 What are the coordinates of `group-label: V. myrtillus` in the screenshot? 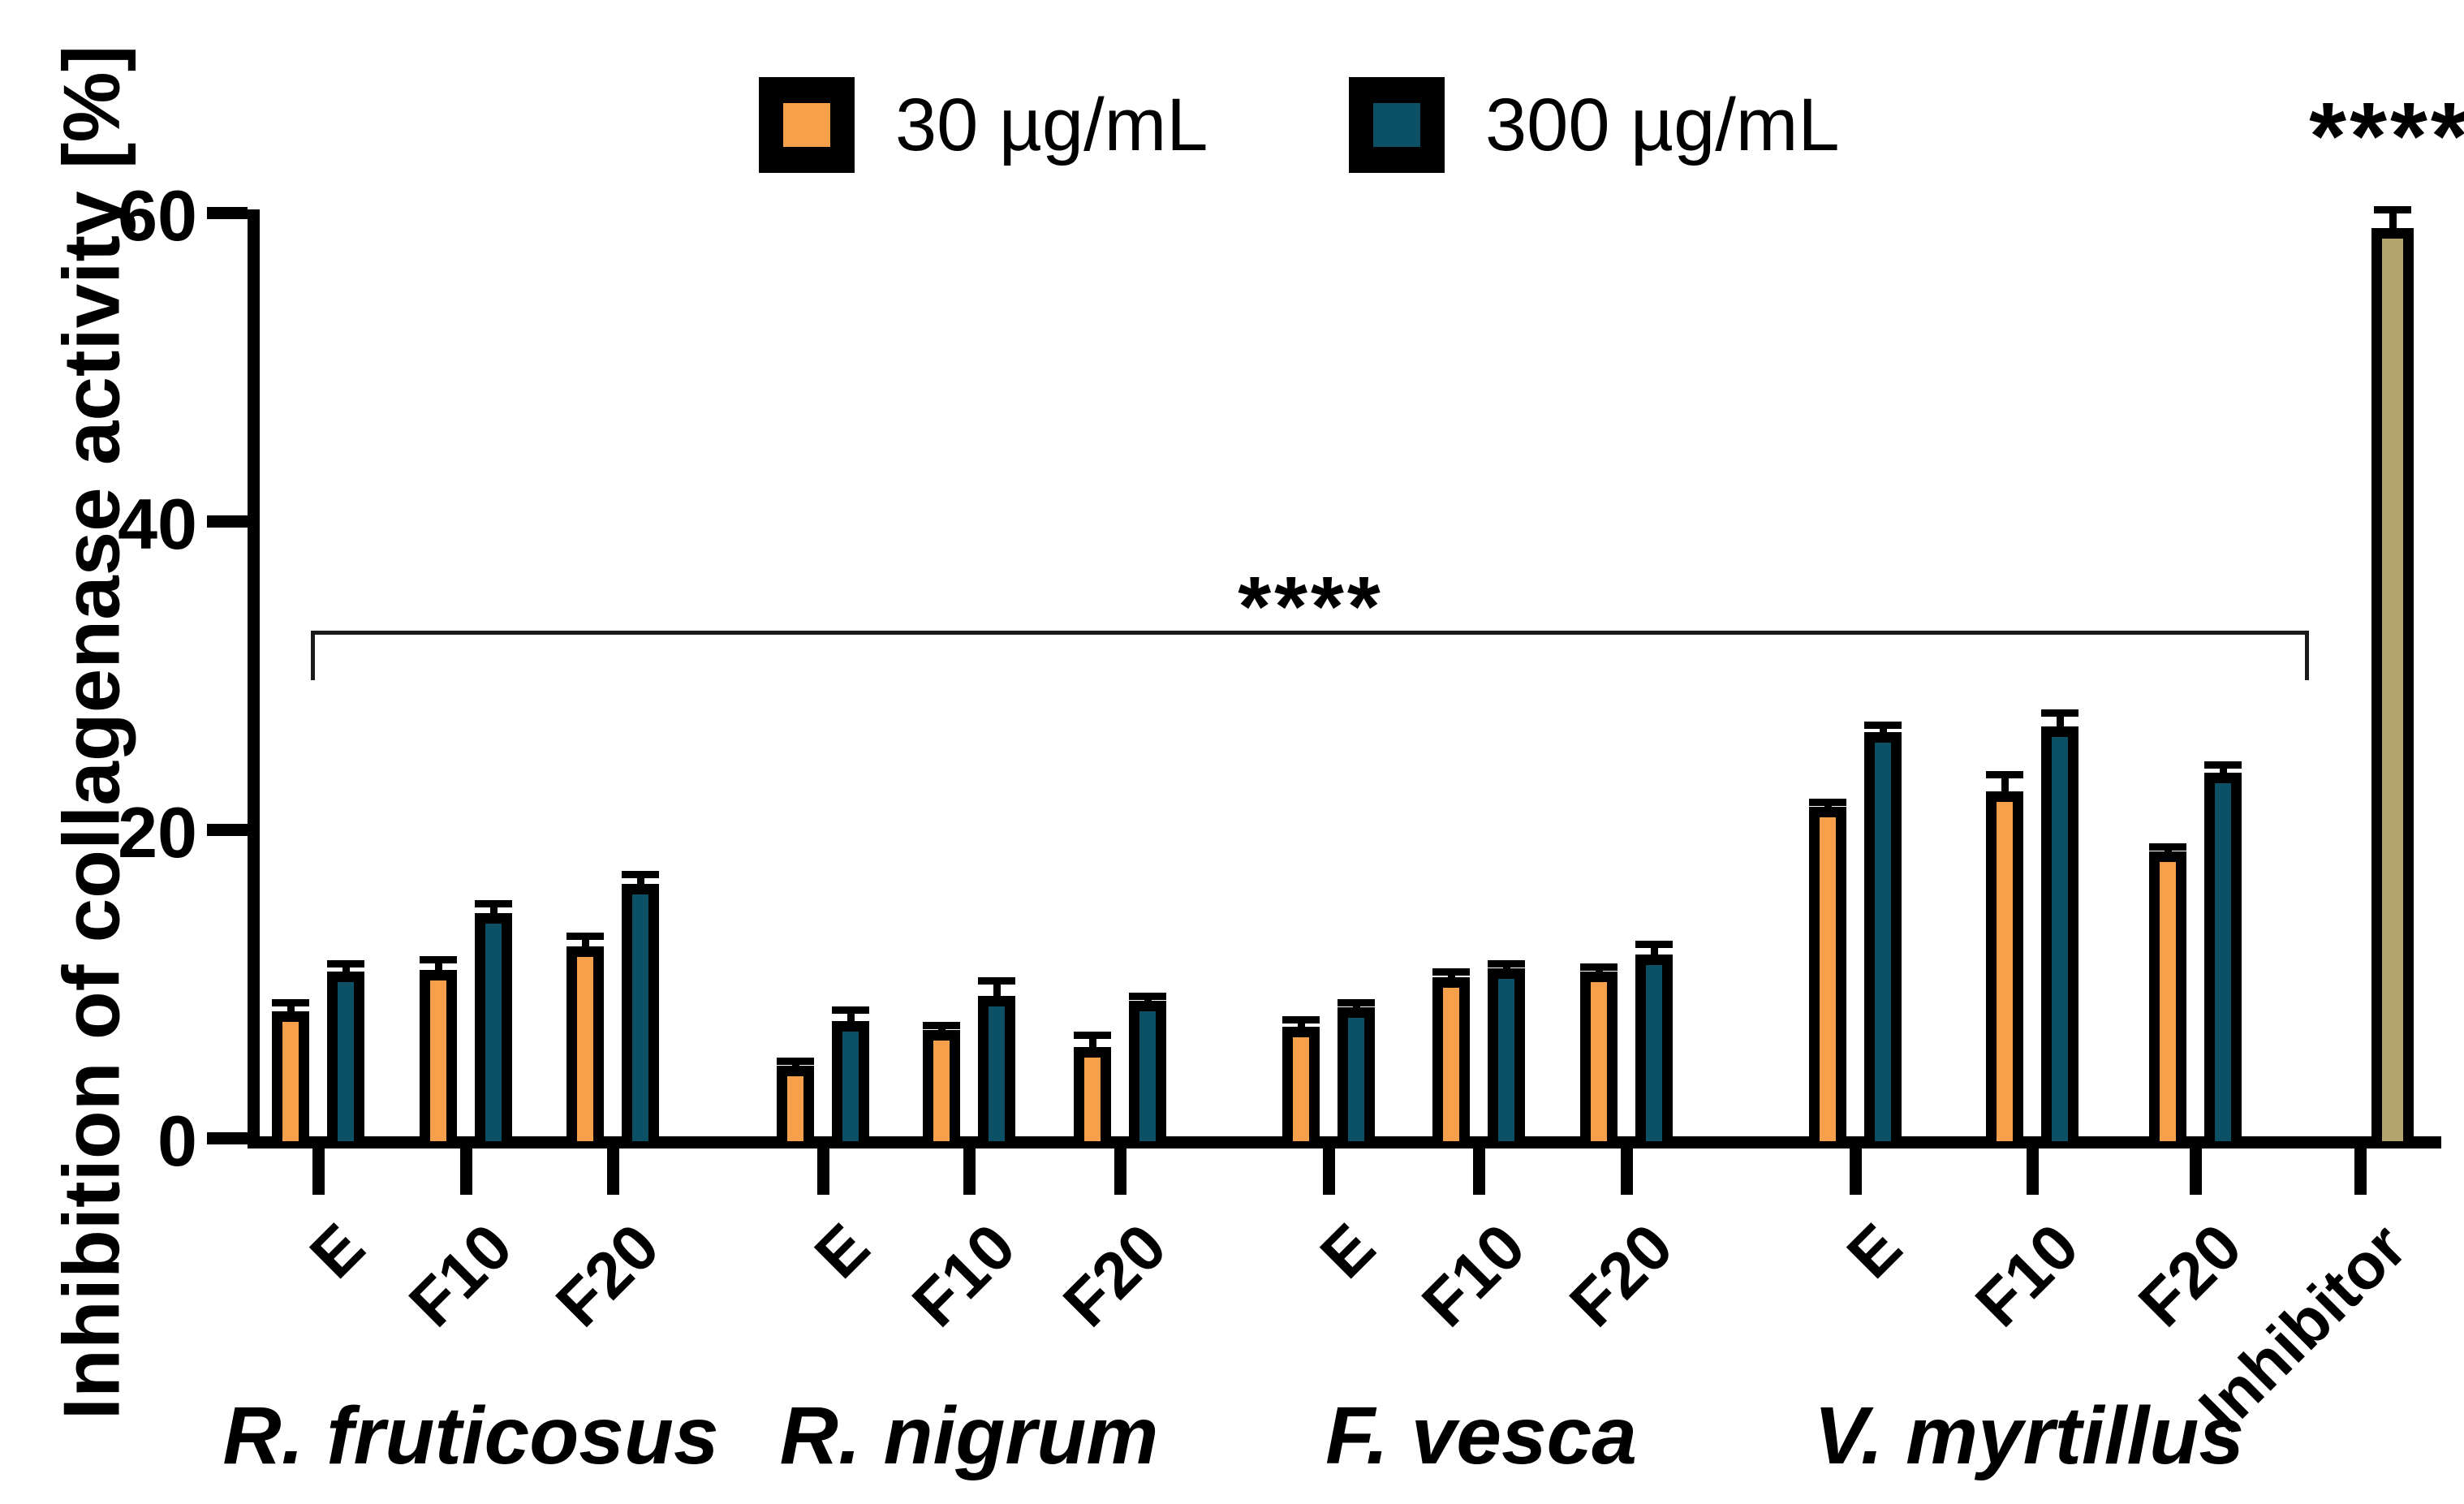 It's located at (2029, 1435).